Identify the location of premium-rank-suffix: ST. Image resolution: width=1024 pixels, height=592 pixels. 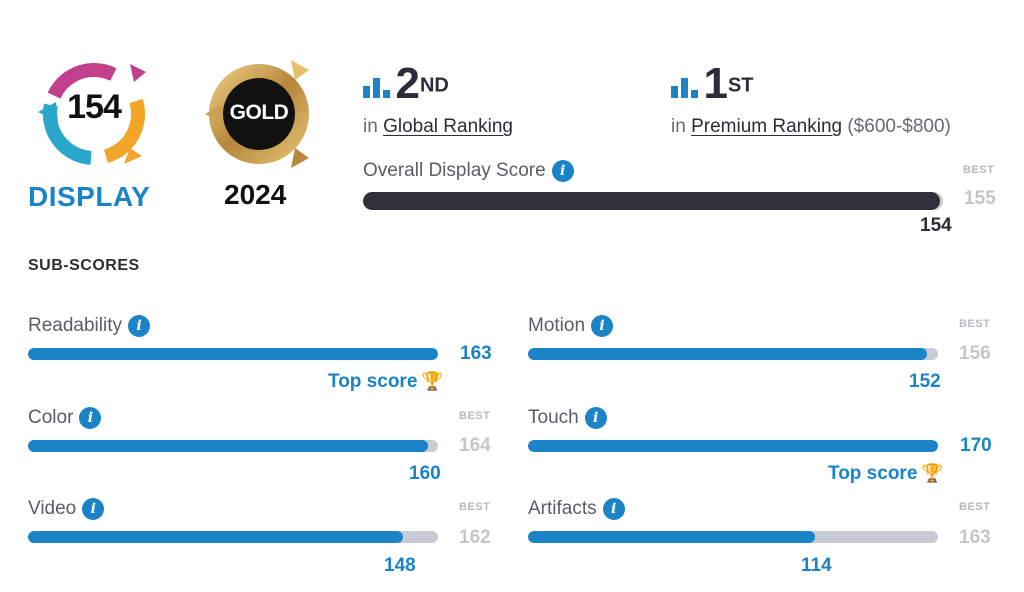
(740, 85).